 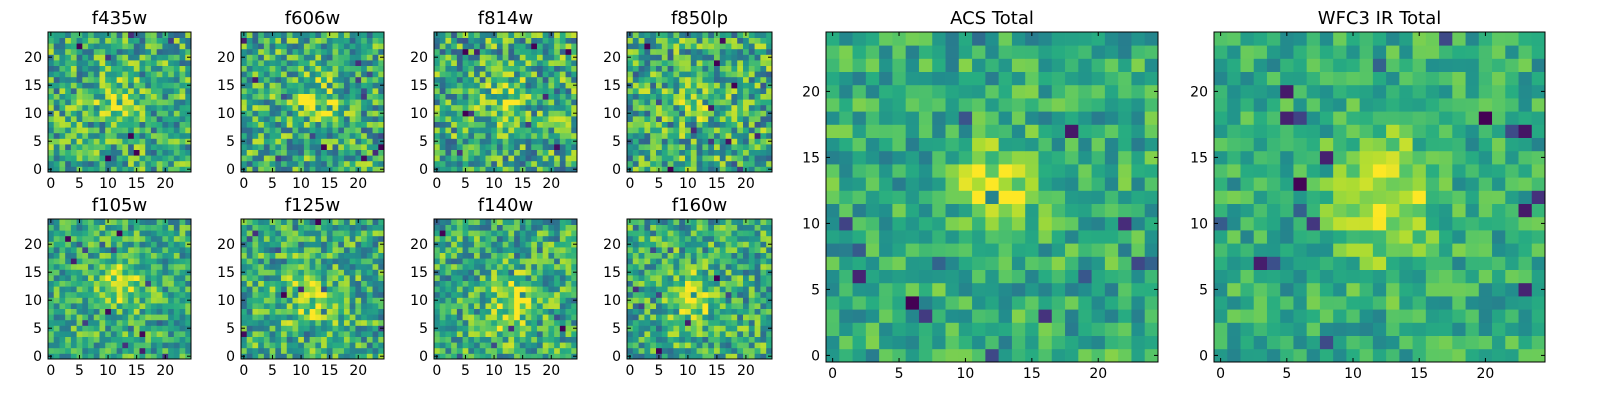 What do you see at coordinates (494, 184) in the screenshot?
I see `x-tick-label: 10` at bounding box center [494, 184].